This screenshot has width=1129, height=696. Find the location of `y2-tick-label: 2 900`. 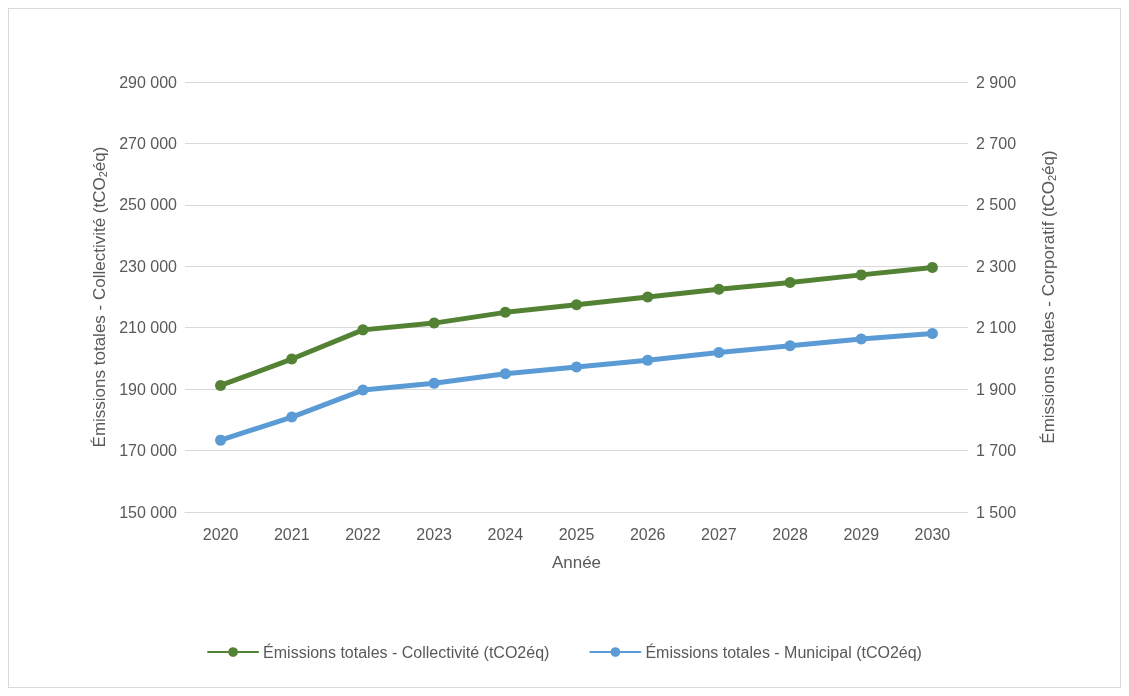

y2-tick-label: 2 900 is located at coordinates (996, 82).